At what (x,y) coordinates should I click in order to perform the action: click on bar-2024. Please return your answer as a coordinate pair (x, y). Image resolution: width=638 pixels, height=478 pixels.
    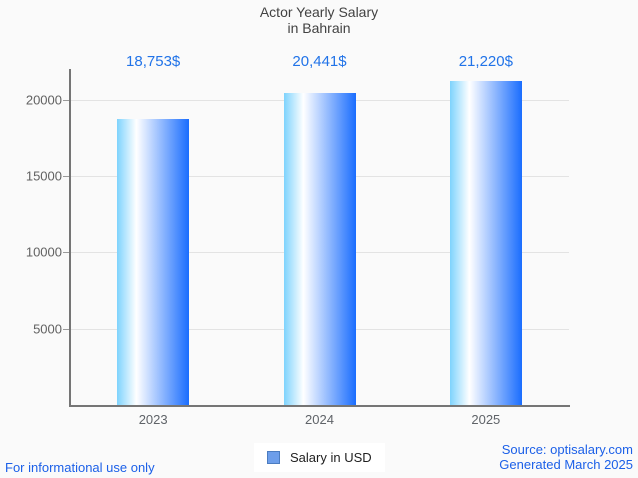
    Looking at the image, I should click on (319, 248).